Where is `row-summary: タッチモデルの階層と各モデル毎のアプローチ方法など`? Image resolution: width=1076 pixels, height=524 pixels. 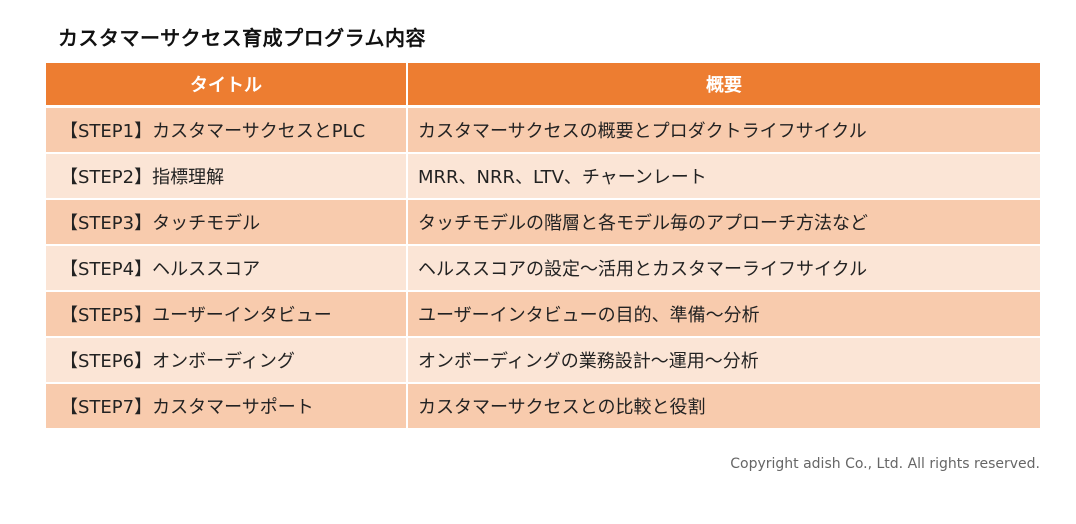
row-summary: タッチモデルの階層と各モデル毎のアプローチ方法など is located at coordinates (724, 223).